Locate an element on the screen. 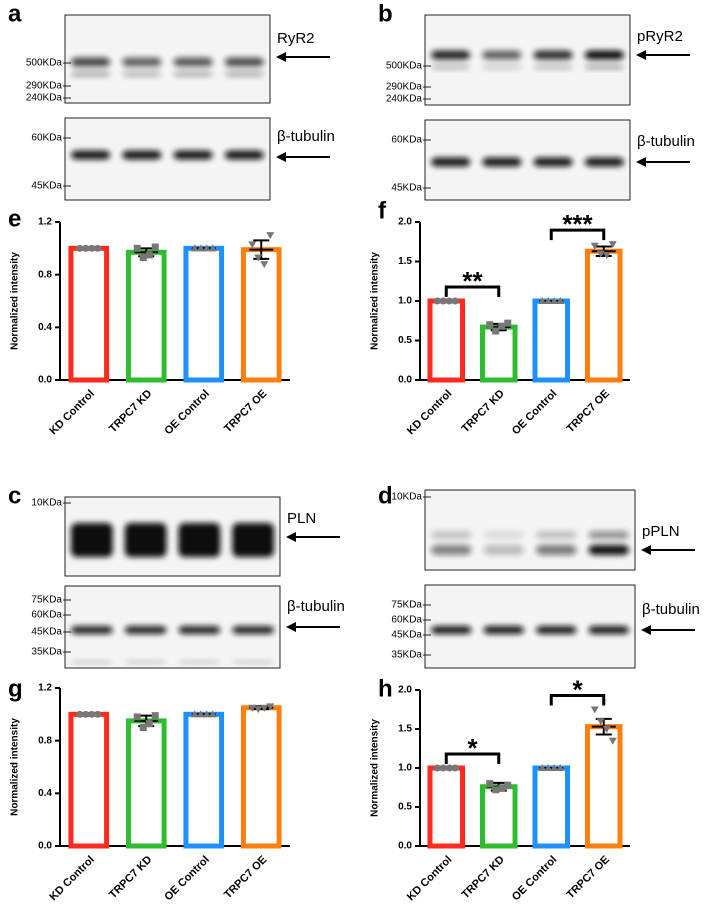 This screenshot has width=709, height=920. blot-label: RyR2 is located at coordinates (296, 38).